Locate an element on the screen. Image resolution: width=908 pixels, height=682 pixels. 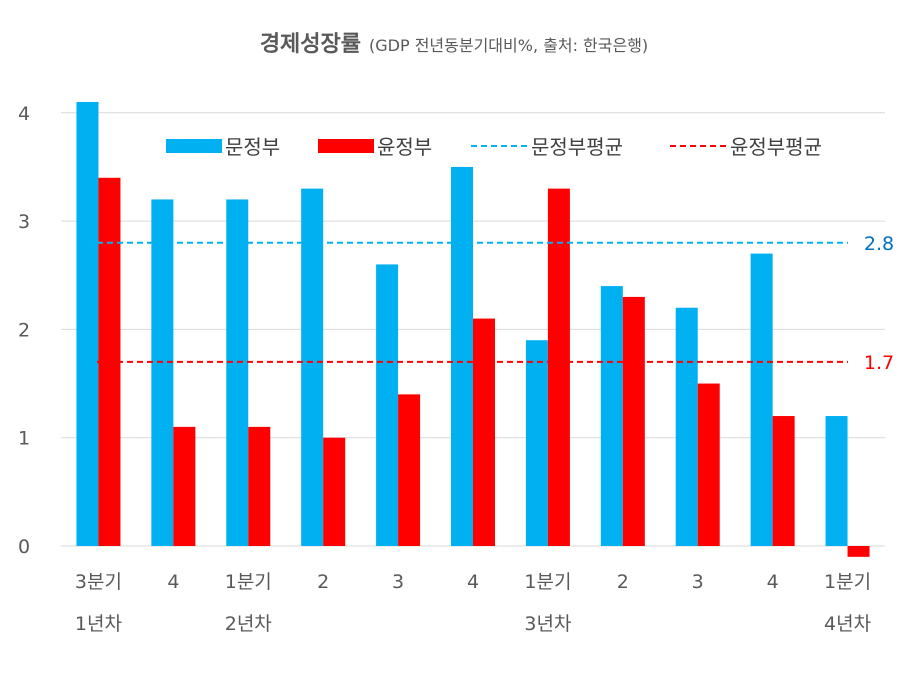
chart-title: 경제성장률 (GDP 전년동분기대비%, 출처: 한국은행) is located at coordinates (454, 44).